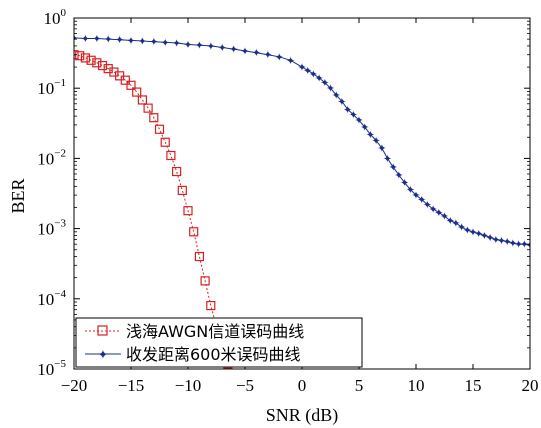 The image size is (541, 428). I want to click on legend-item-600m: ✦ 收发距离600米误码曲线, so click(193, 354).